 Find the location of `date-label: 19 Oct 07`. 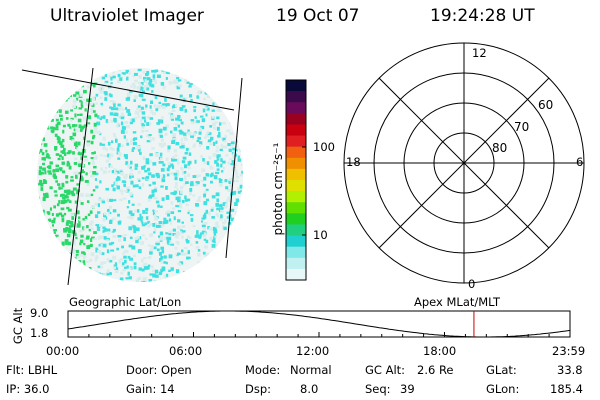

date-label: 19 Oct 07 is located at coordinates (318, 16).